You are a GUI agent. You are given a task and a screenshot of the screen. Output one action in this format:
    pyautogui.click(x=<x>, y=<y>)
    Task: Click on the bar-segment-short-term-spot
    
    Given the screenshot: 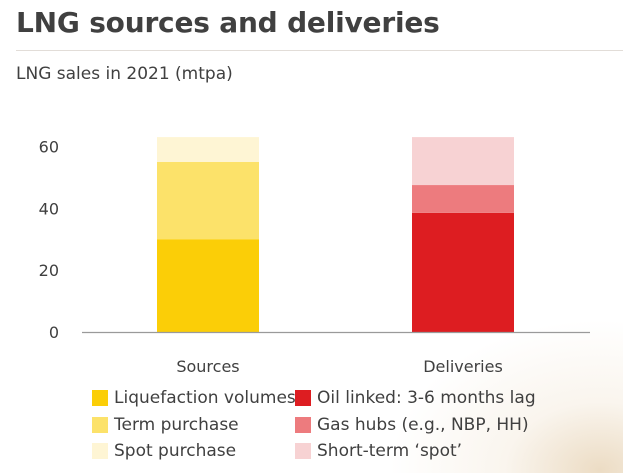 What is the action you would take?
    pyautogui.click(x=463, y=161)
    